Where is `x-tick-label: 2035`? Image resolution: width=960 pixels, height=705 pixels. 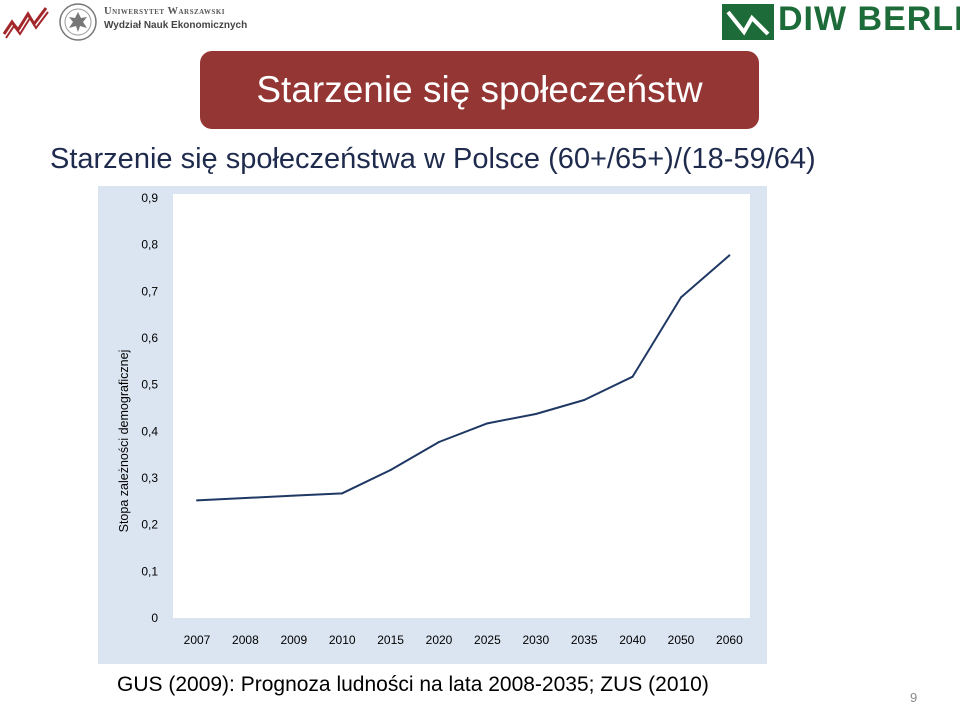 x-tick-label: 2035 is located at coordinates (584, 640).